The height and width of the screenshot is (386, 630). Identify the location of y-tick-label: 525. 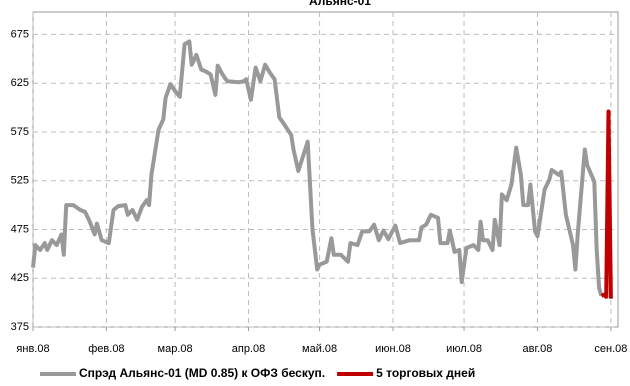
(20, 181).